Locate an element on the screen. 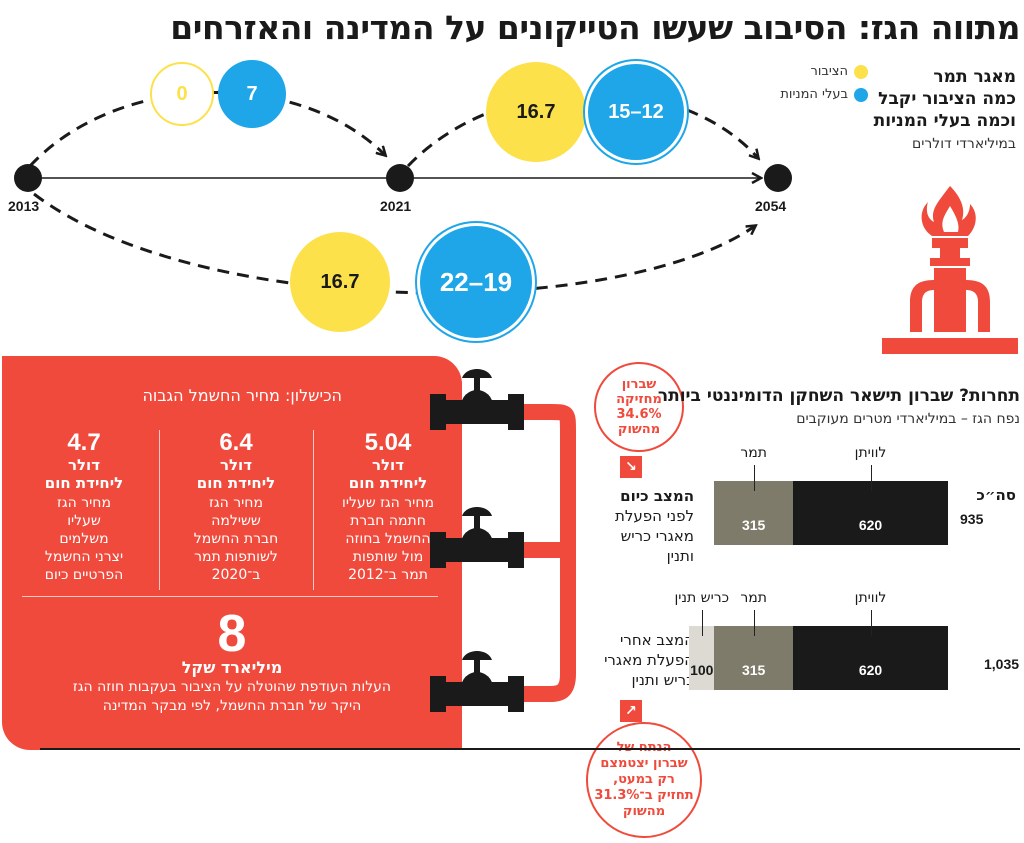 This screenshot has height=843, width=1024. legend: הציבור בעלי המניות is located at coordinates (824, 87).